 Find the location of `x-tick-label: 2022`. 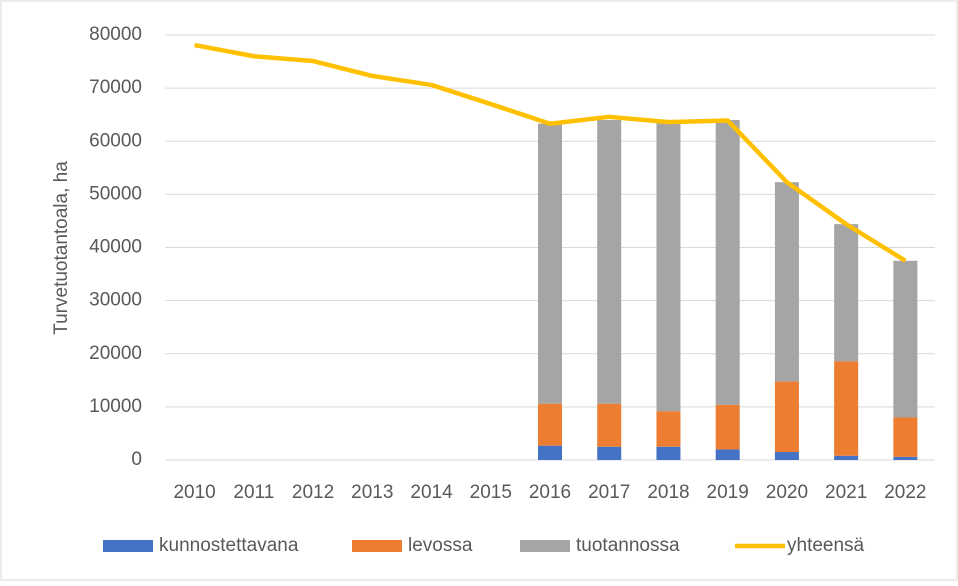

x-tick-label: 2022 is located at coordinates (905, 492).